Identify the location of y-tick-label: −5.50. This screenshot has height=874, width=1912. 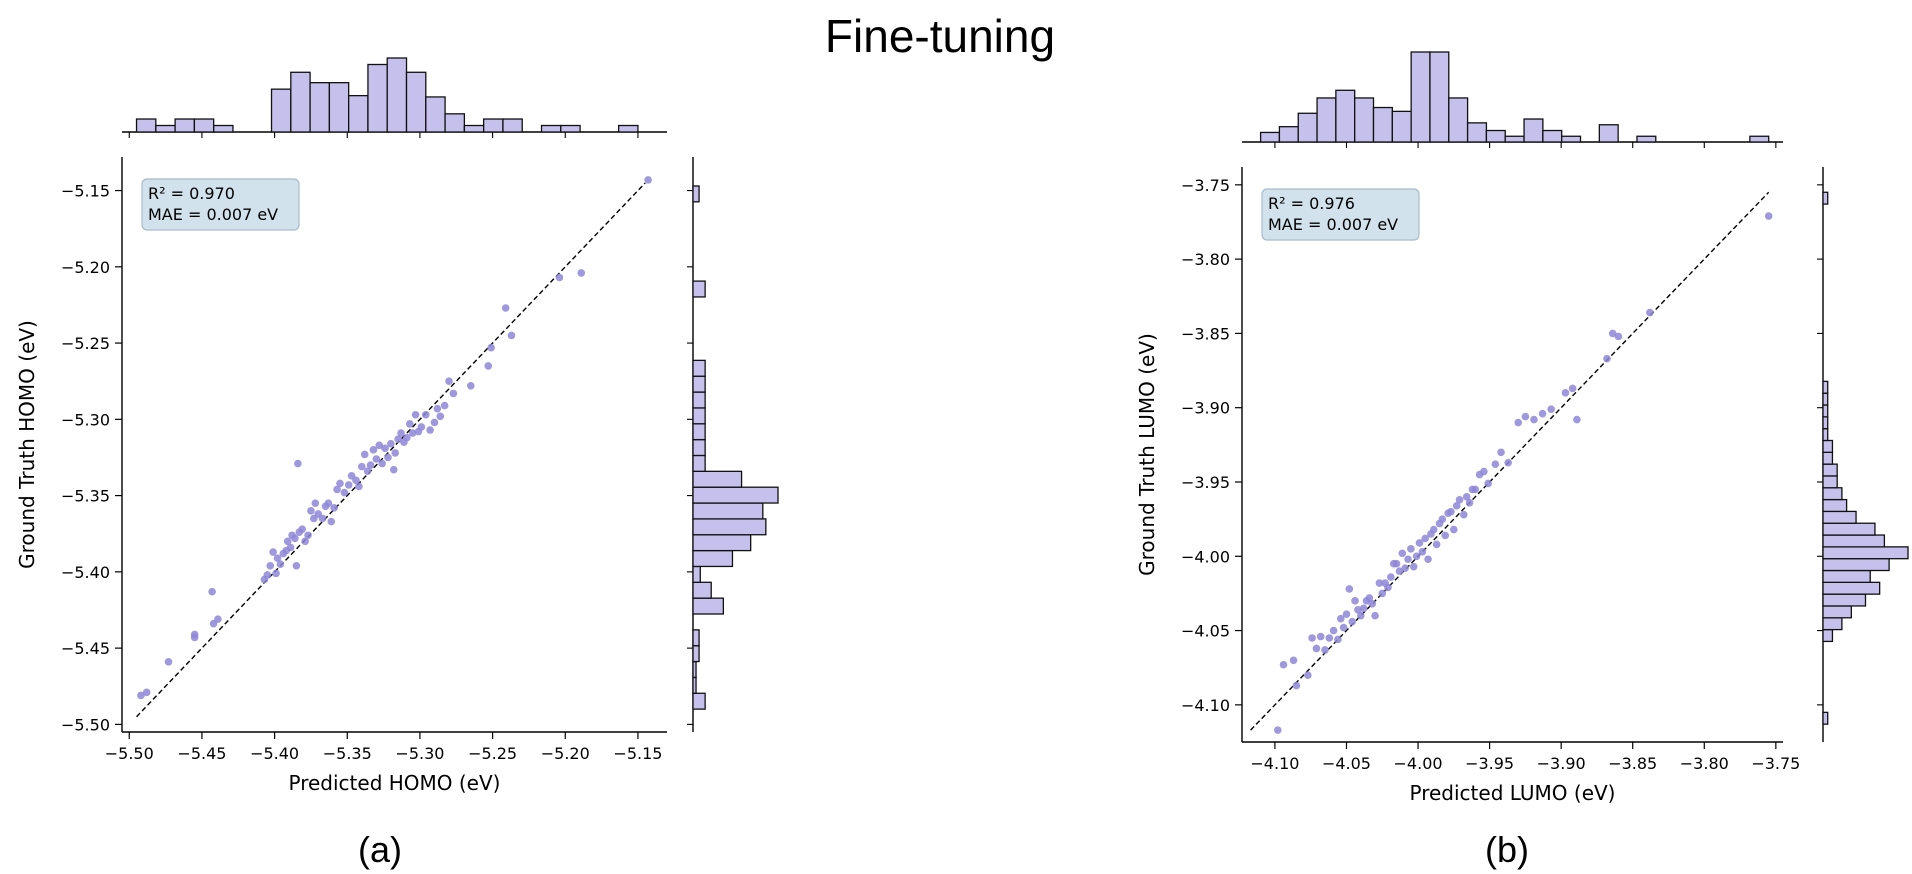
(85, 724).